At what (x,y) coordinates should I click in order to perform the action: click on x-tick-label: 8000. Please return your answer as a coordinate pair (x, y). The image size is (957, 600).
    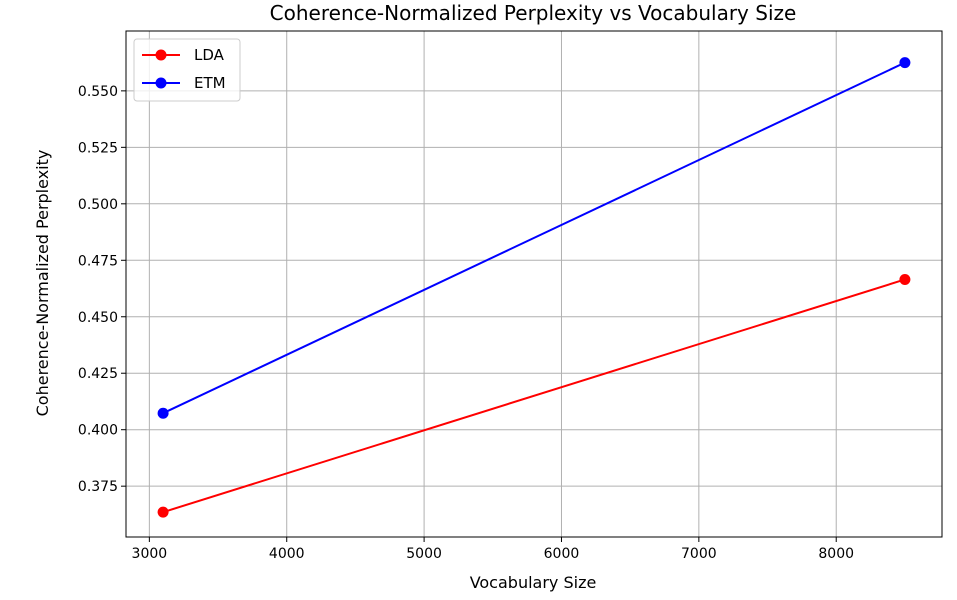
    Looking at the image, I should click on (836, 554).